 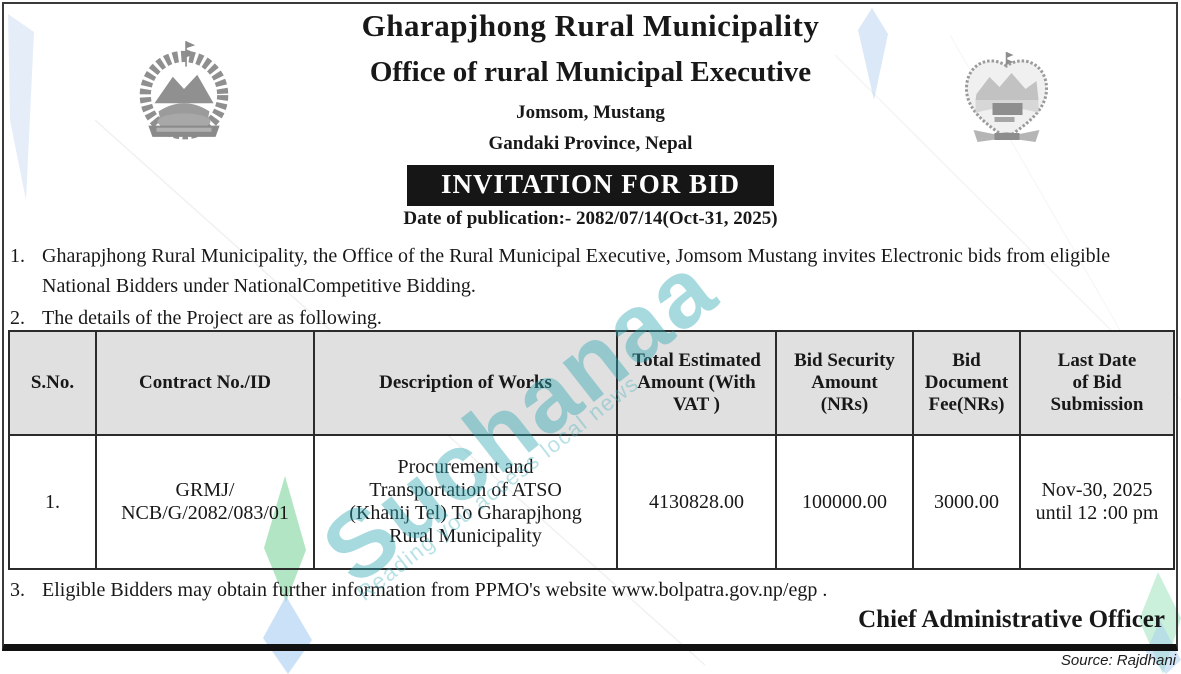 I want to click on signature-title: Chief Administrative Officer, so click(x=1011, y=619).